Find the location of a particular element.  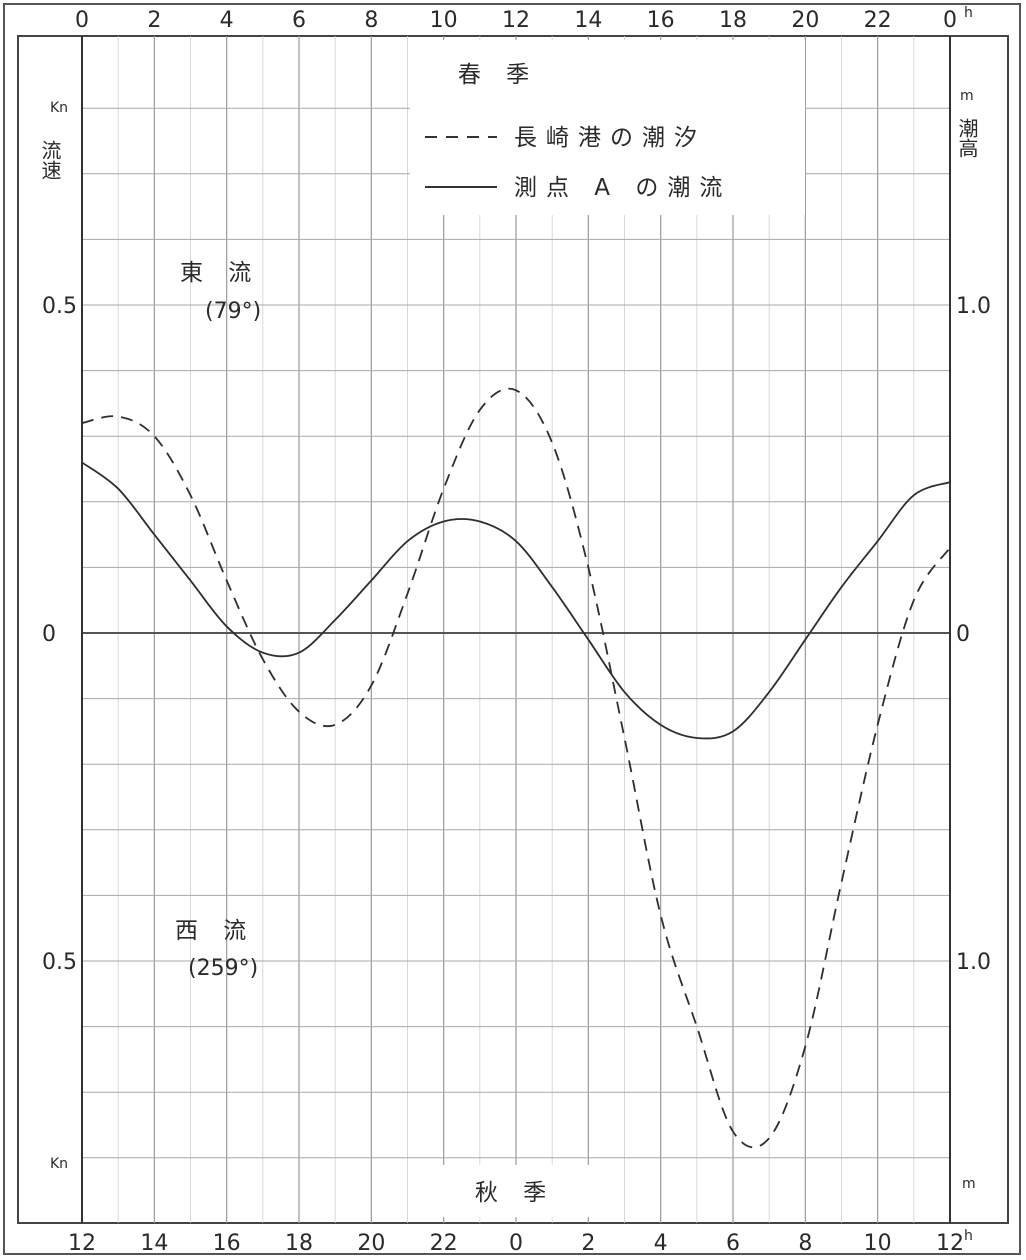

east-flow-label: 東 流 is located at coordinates (220, 273).